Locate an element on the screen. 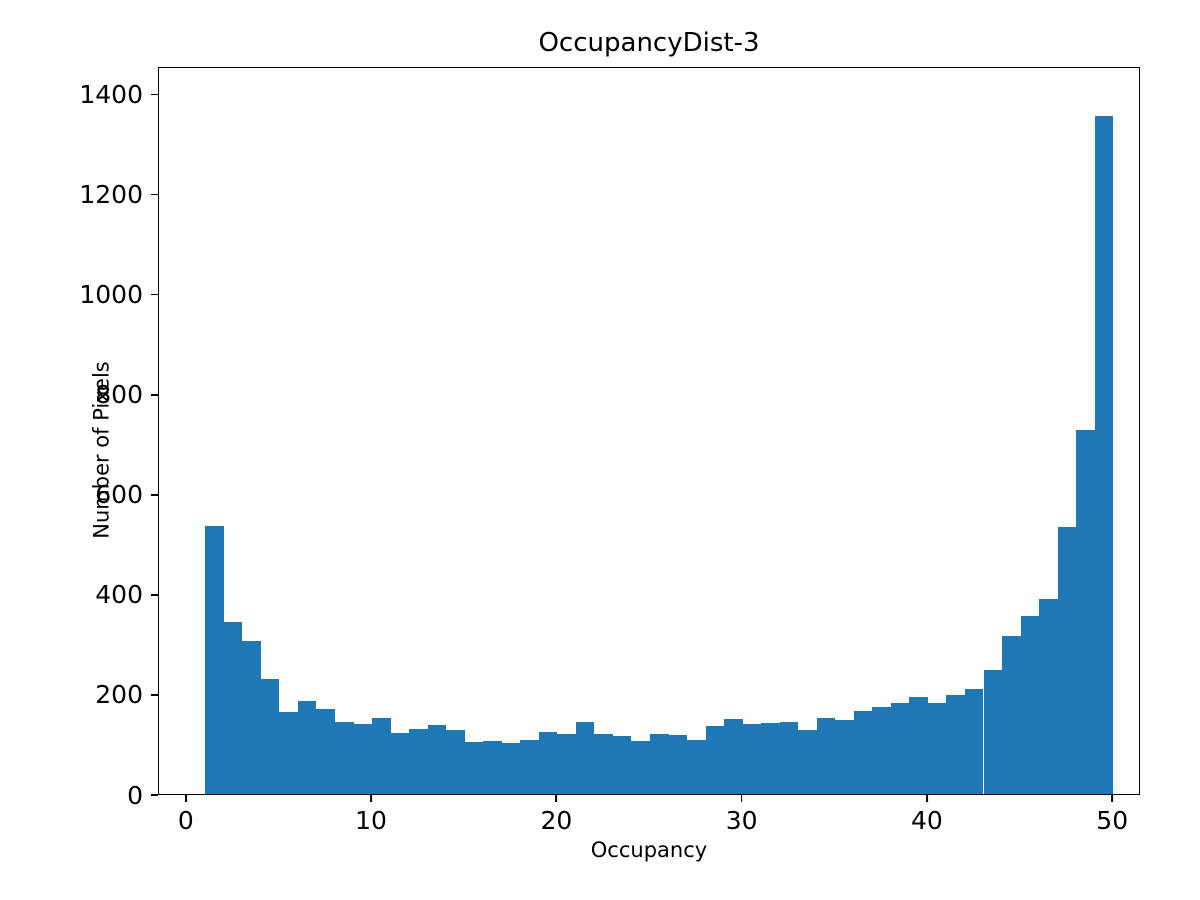 The height and width of the screenshot is (900, 1200). x-tick: 50 is located at coordinates (1112, 814).